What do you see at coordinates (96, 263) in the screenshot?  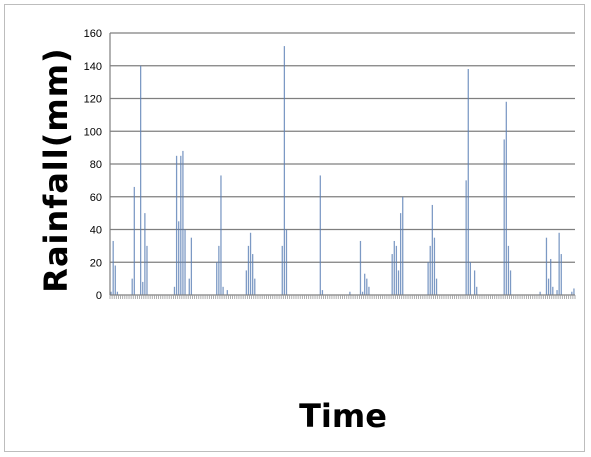 I see `y-tick-label: 20` at bounding box center [96, 263].